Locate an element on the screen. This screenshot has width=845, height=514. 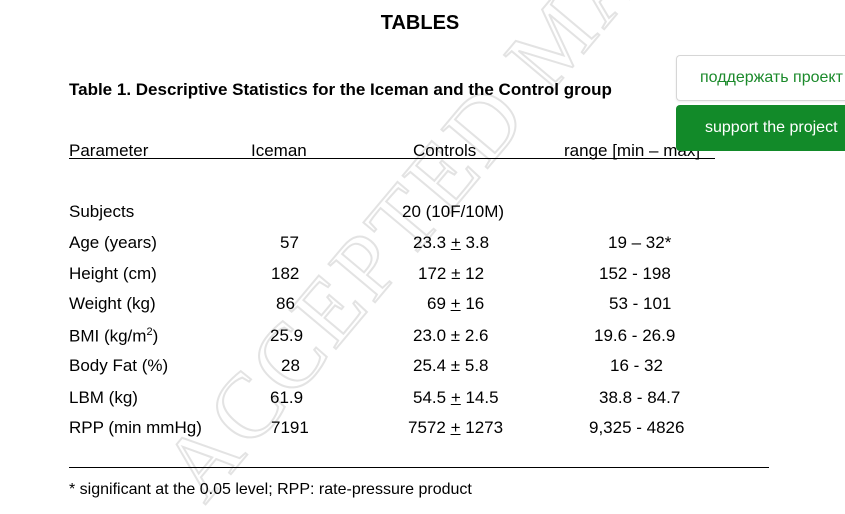
cell-parameter: Age (years) is located at coordinates (113, 242).